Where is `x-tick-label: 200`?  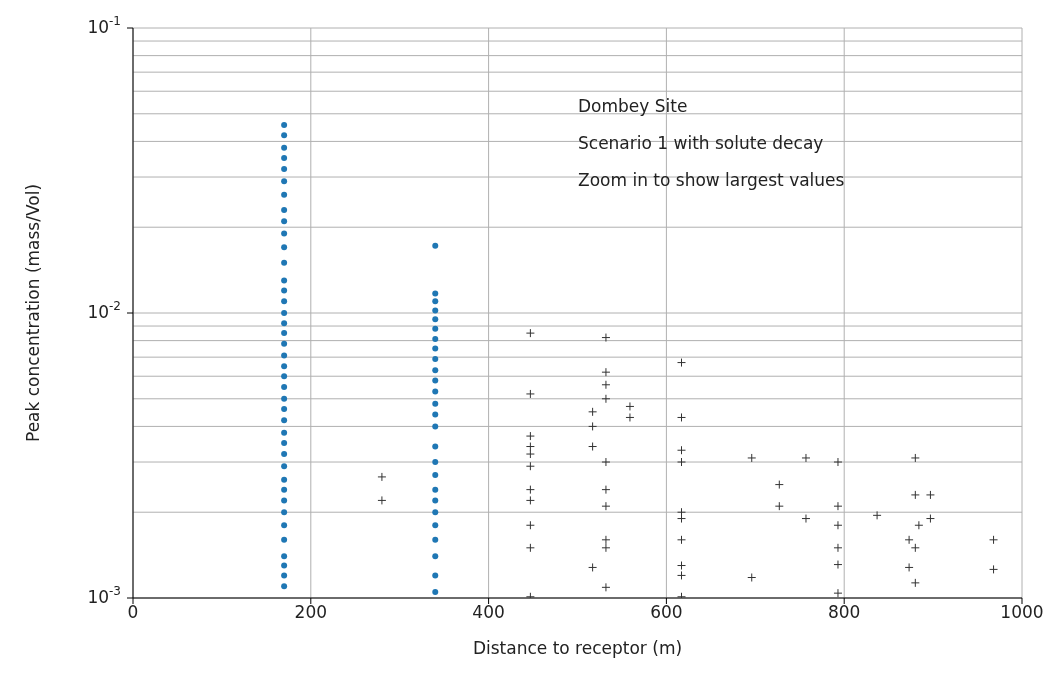
x-tick-label: 200 is located at coordinates (311, 612).